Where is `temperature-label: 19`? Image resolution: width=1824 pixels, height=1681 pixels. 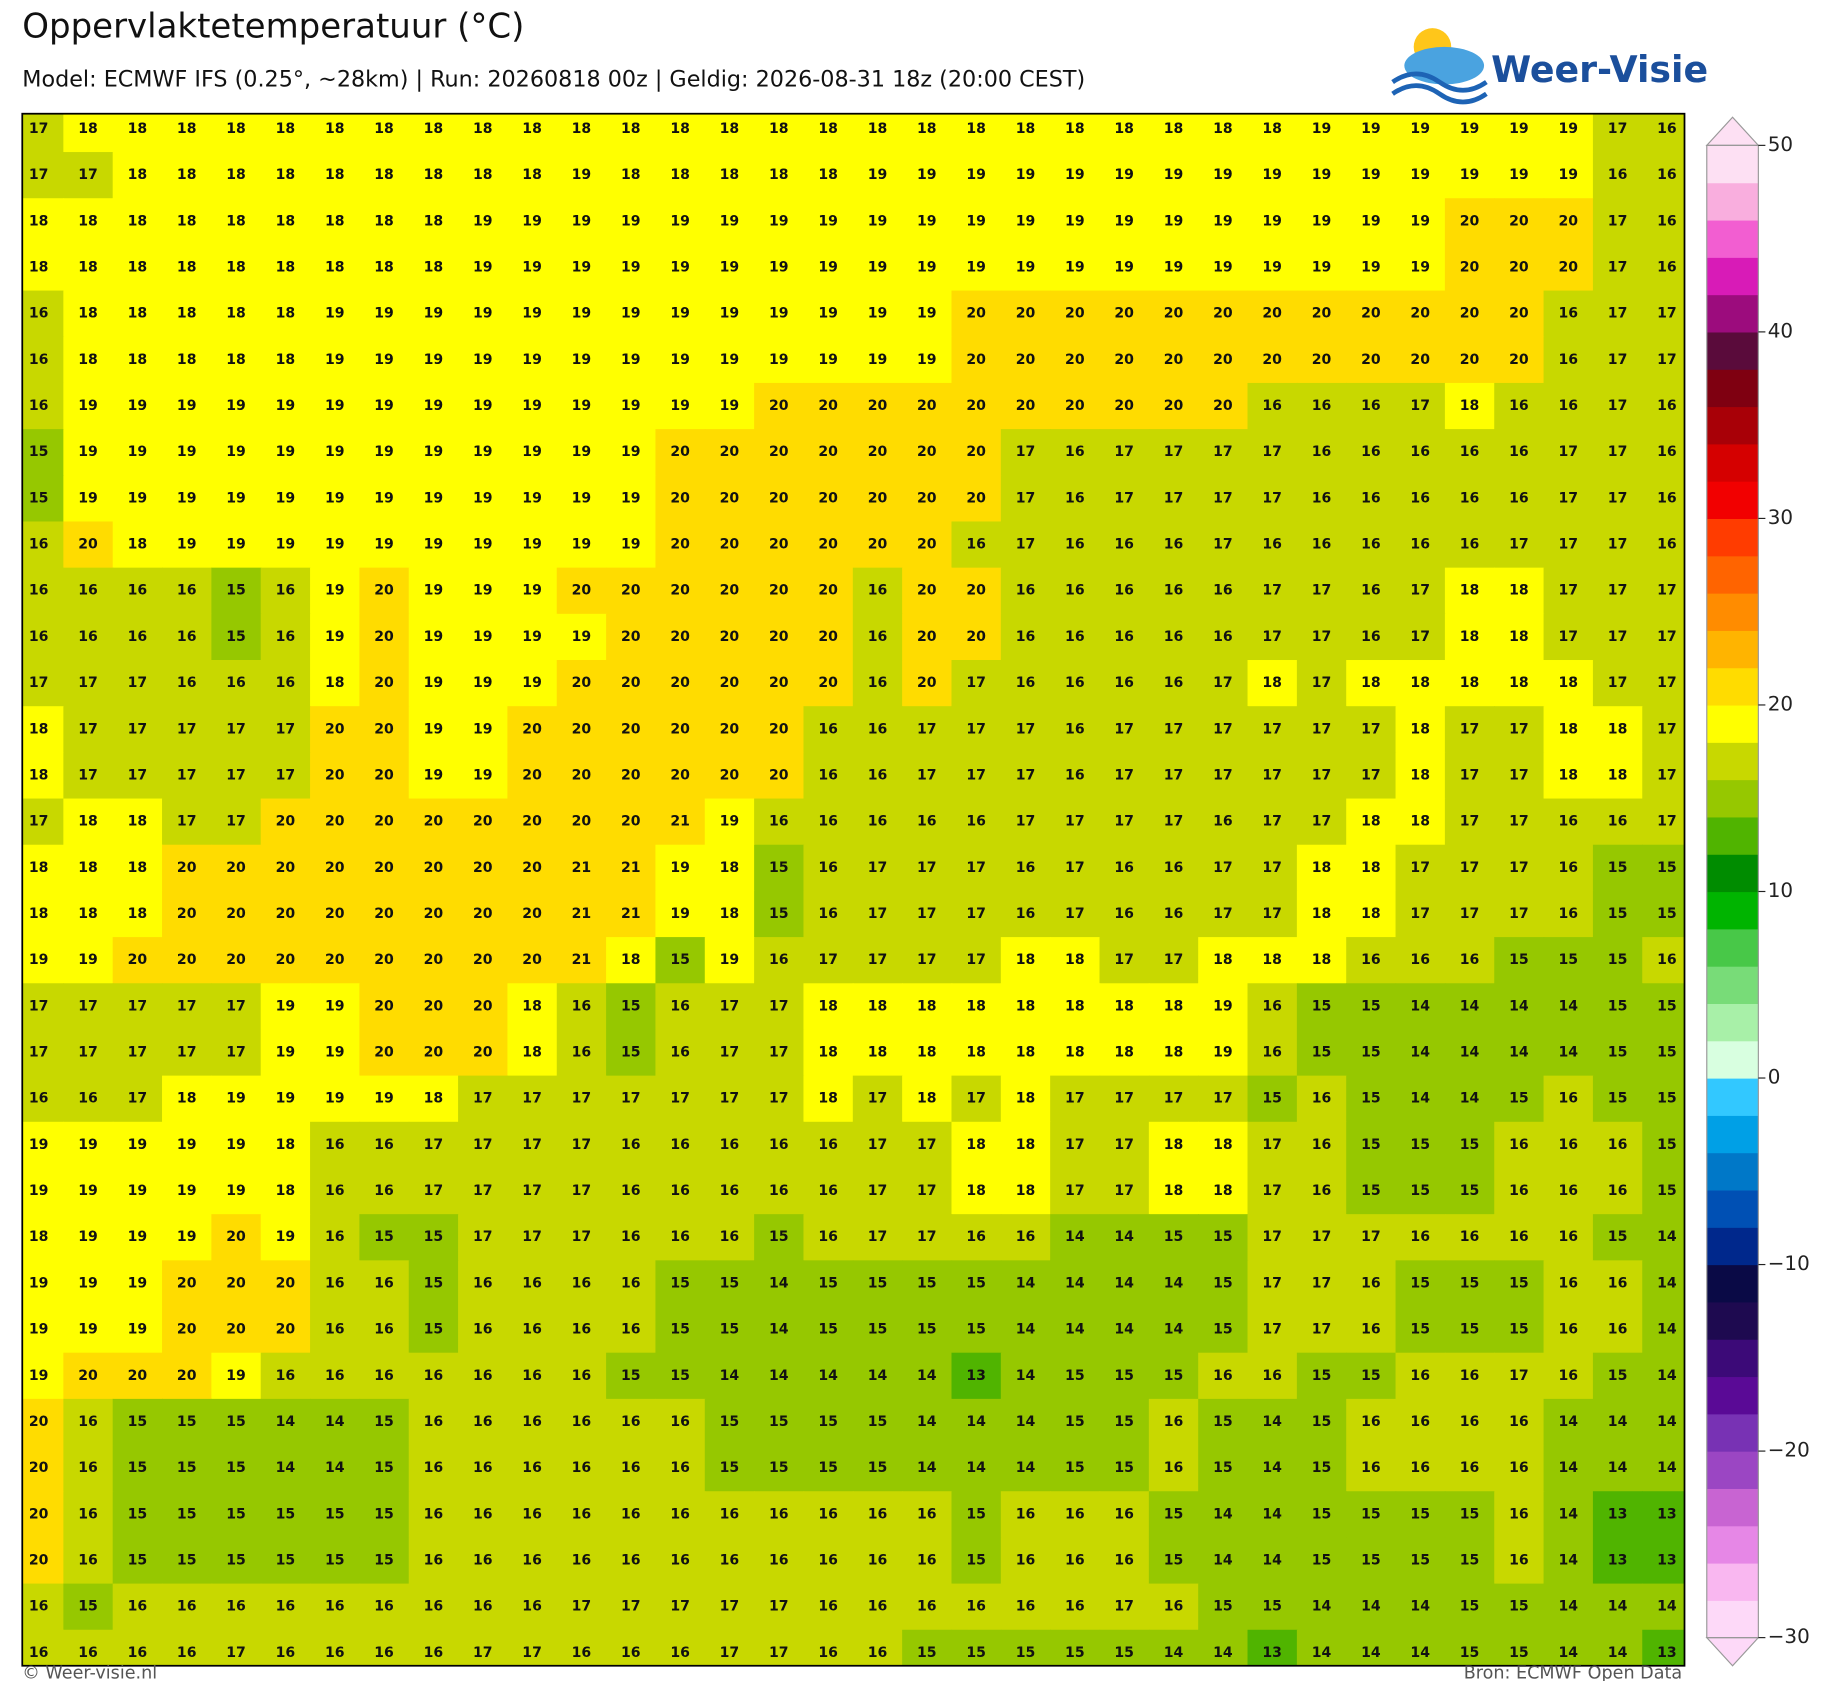
temperature-label: 19 is located at coordinates (779, 360).